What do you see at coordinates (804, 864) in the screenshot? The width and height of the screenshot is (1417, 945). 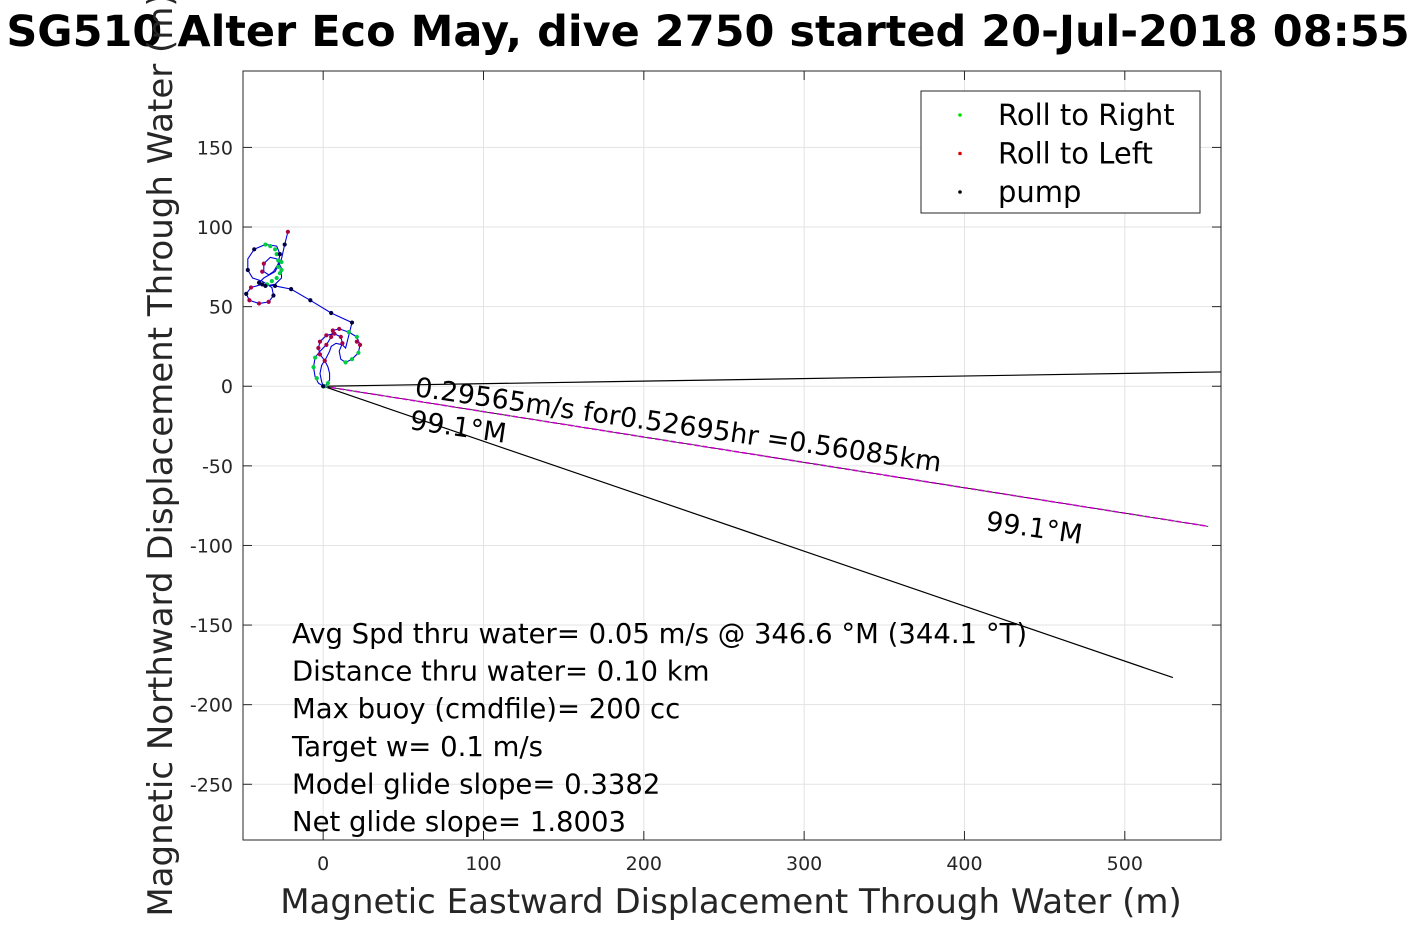 I see `x-tick-label: 300` at bounding box center [804, 864].